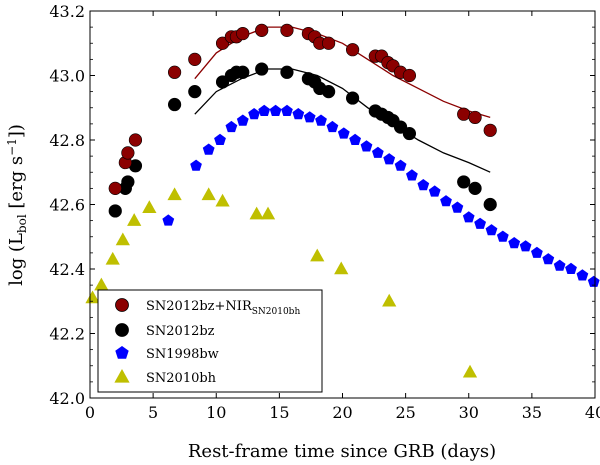 Image resolution: width=600 pixels, height=465 pixels. Describe the element at coordinates (592, 412) in the screenshot. I see `x-tick-label: 40` at that location.